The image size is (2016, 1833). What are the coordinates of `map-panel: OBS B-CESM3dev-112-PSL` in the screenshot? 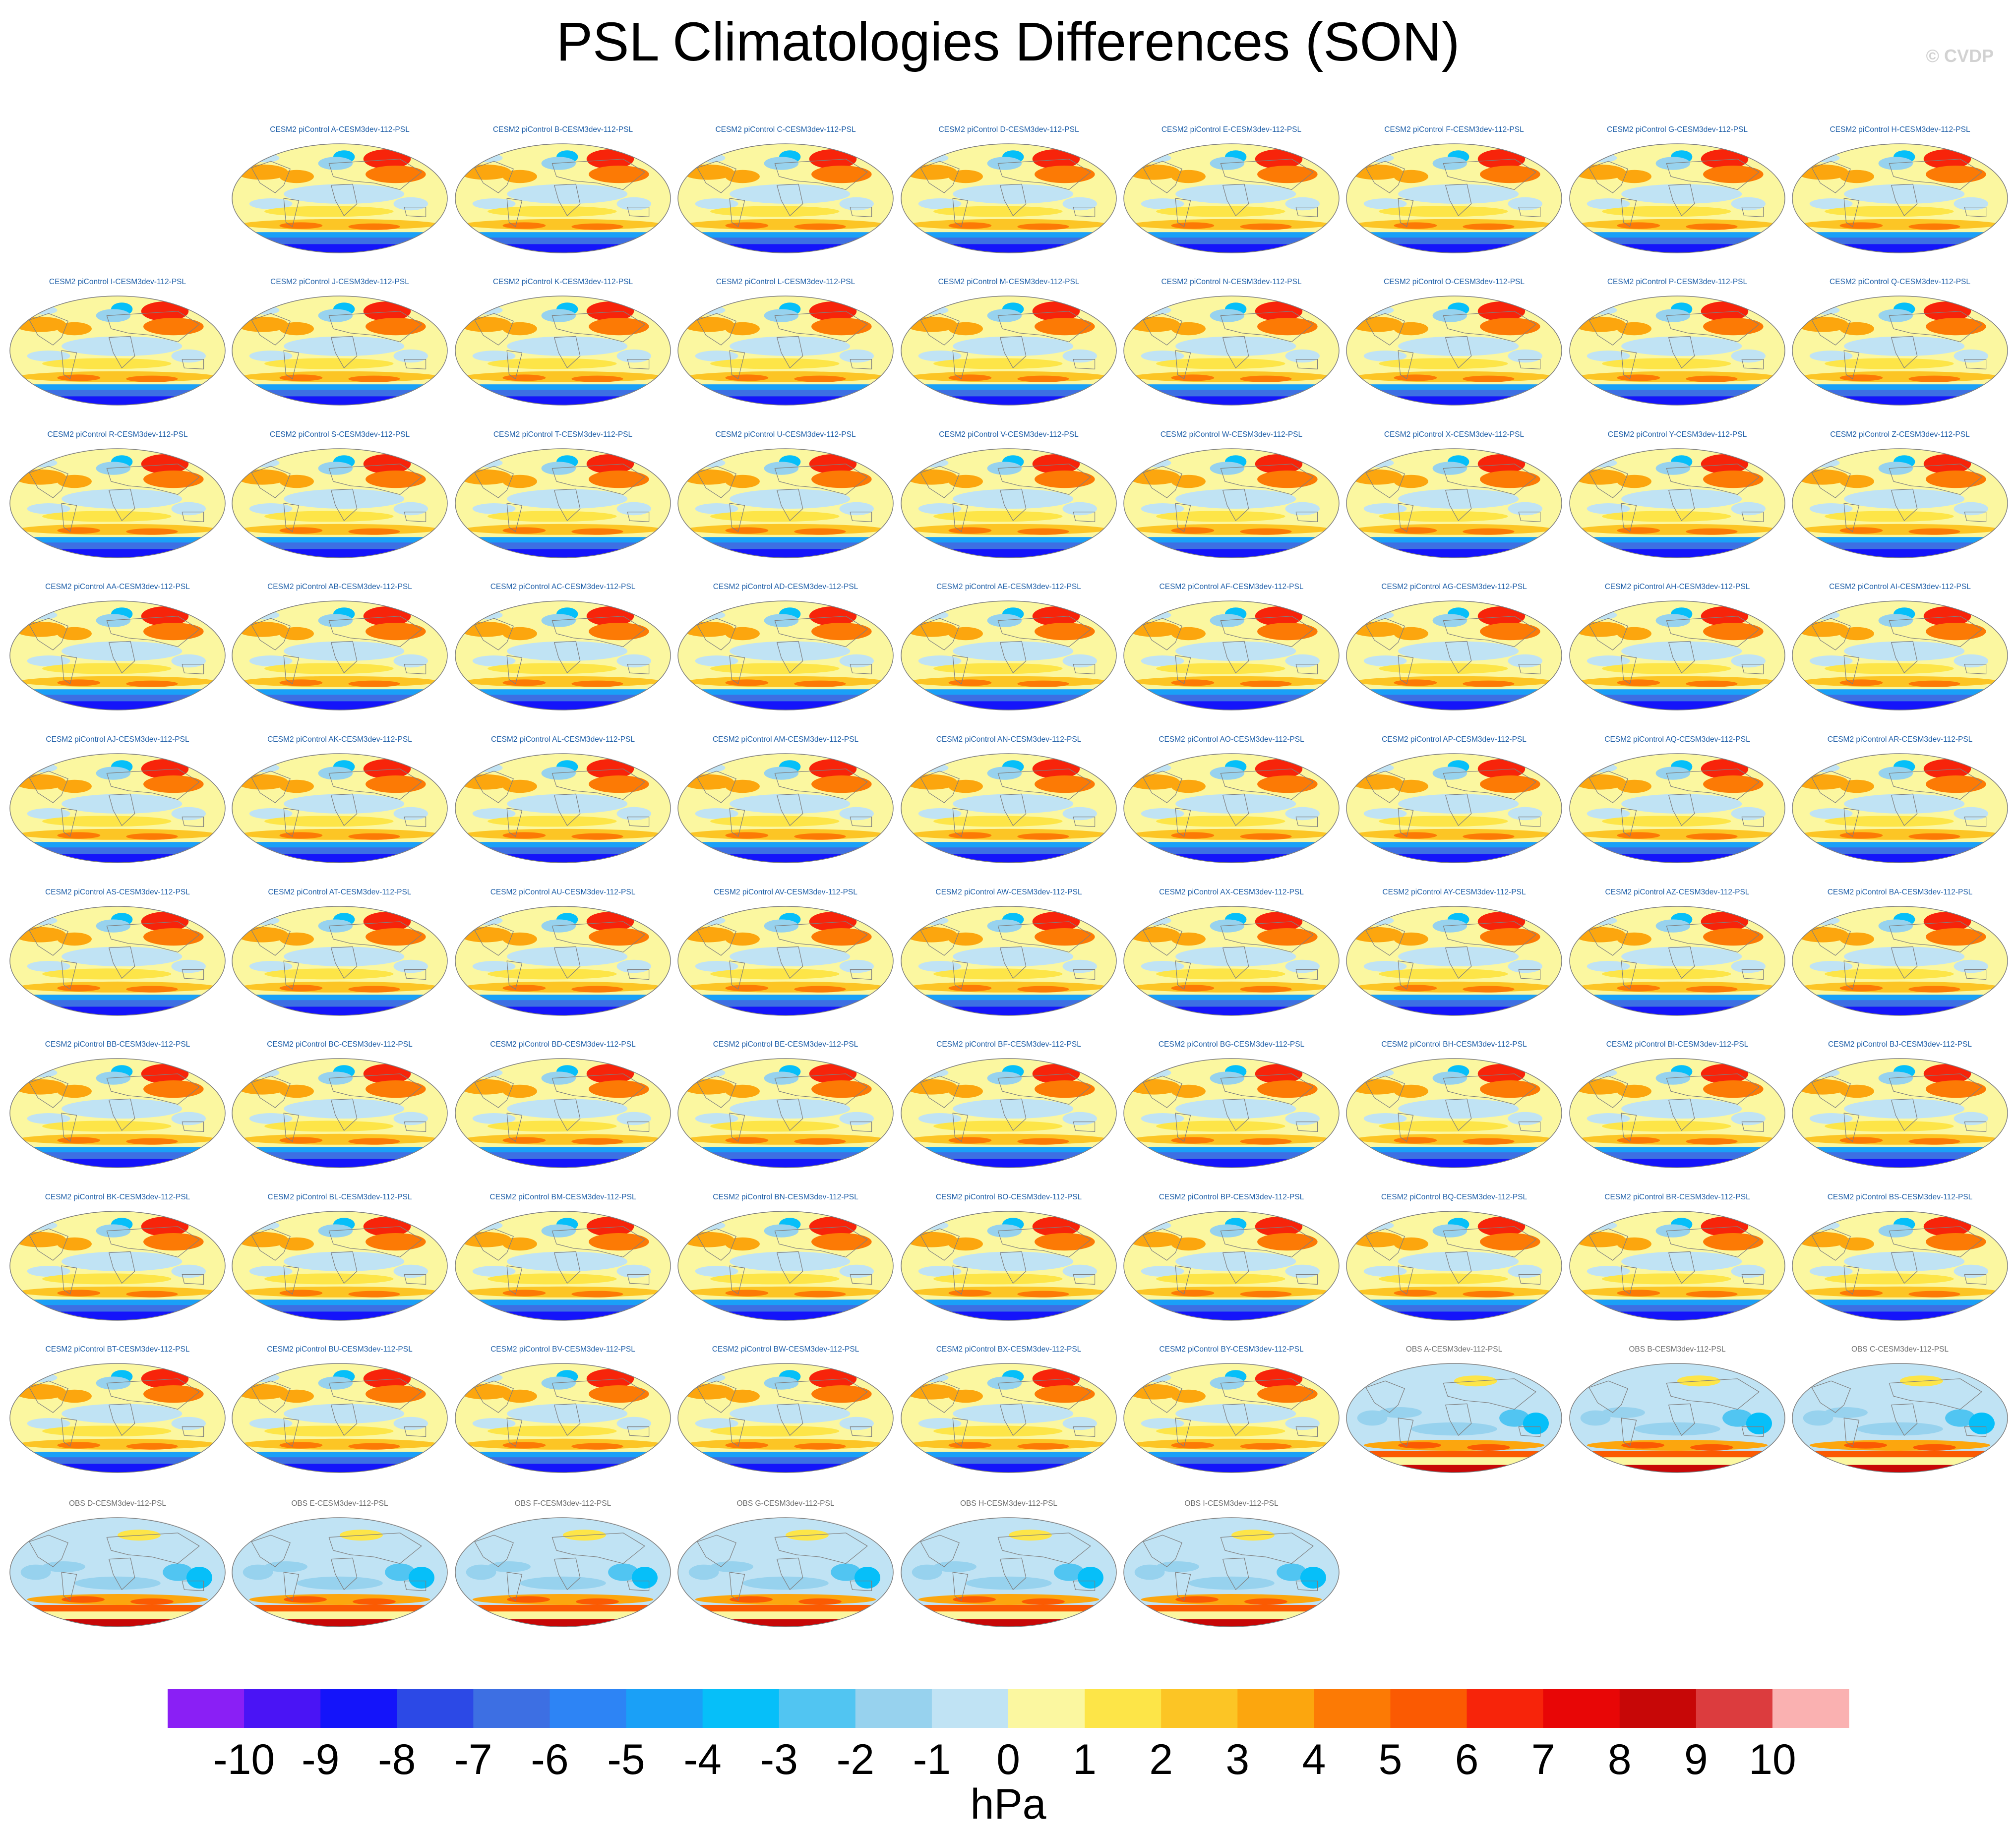 It's located at (1677, 1409).